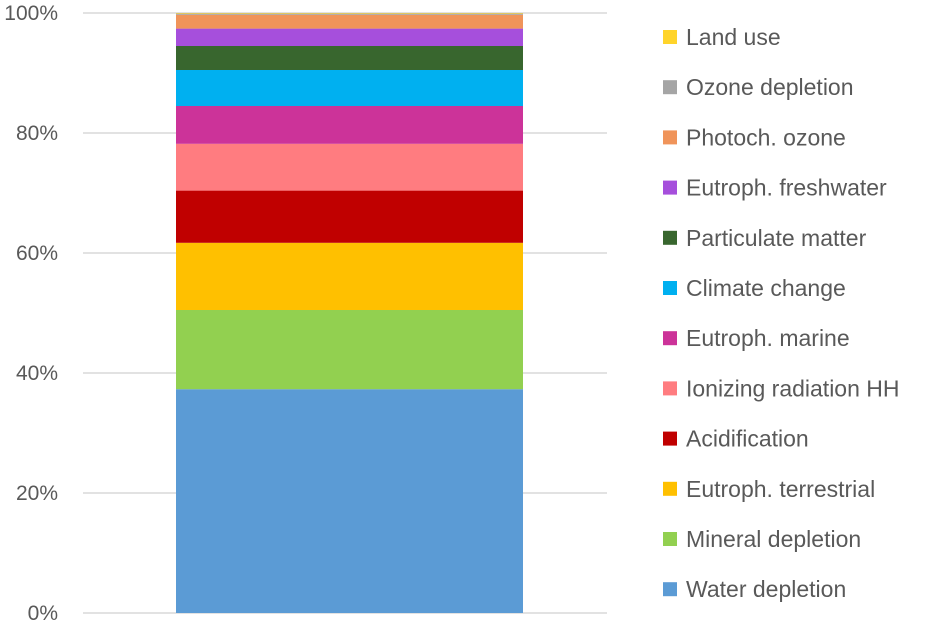  What do you see at coordinates (349, 21) in the screenshot?
I see `bar-segment-photoch-ozone` at bounding box center [349, 21].